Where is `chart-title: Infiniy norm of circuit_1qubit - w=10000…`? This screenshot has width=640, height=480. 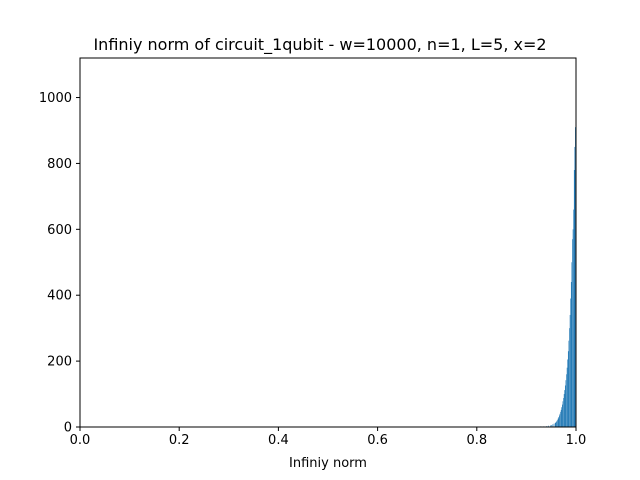
chart-title: Infiniy norm of circuit_1qubit - w=10000… is located at coordinates (319, 45).